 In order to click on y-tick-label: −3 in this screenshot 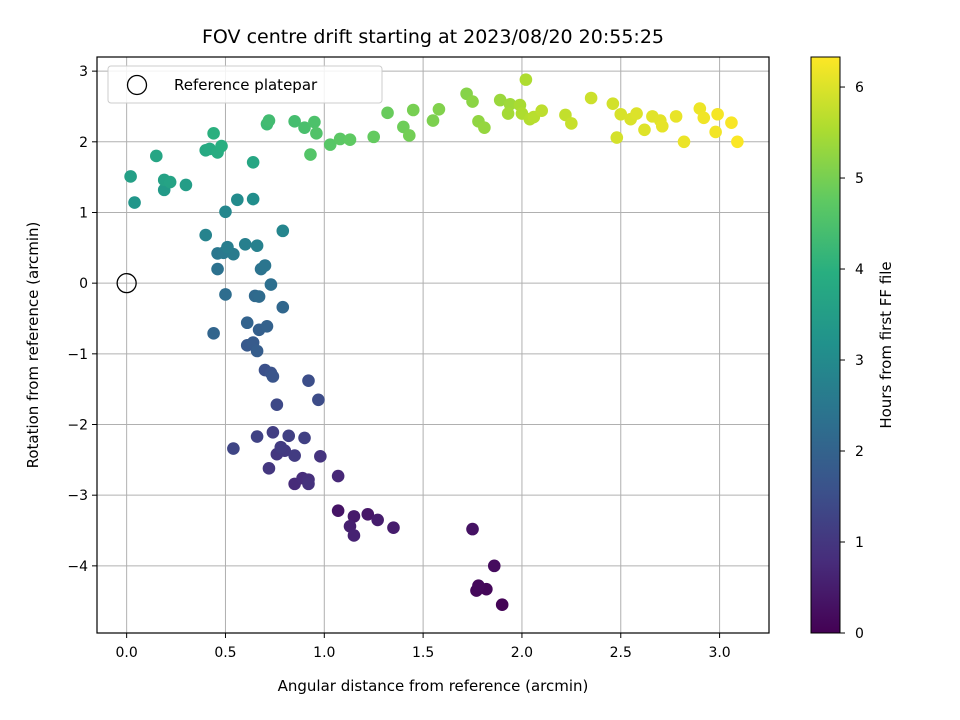, I will do `click(77, 496)`.